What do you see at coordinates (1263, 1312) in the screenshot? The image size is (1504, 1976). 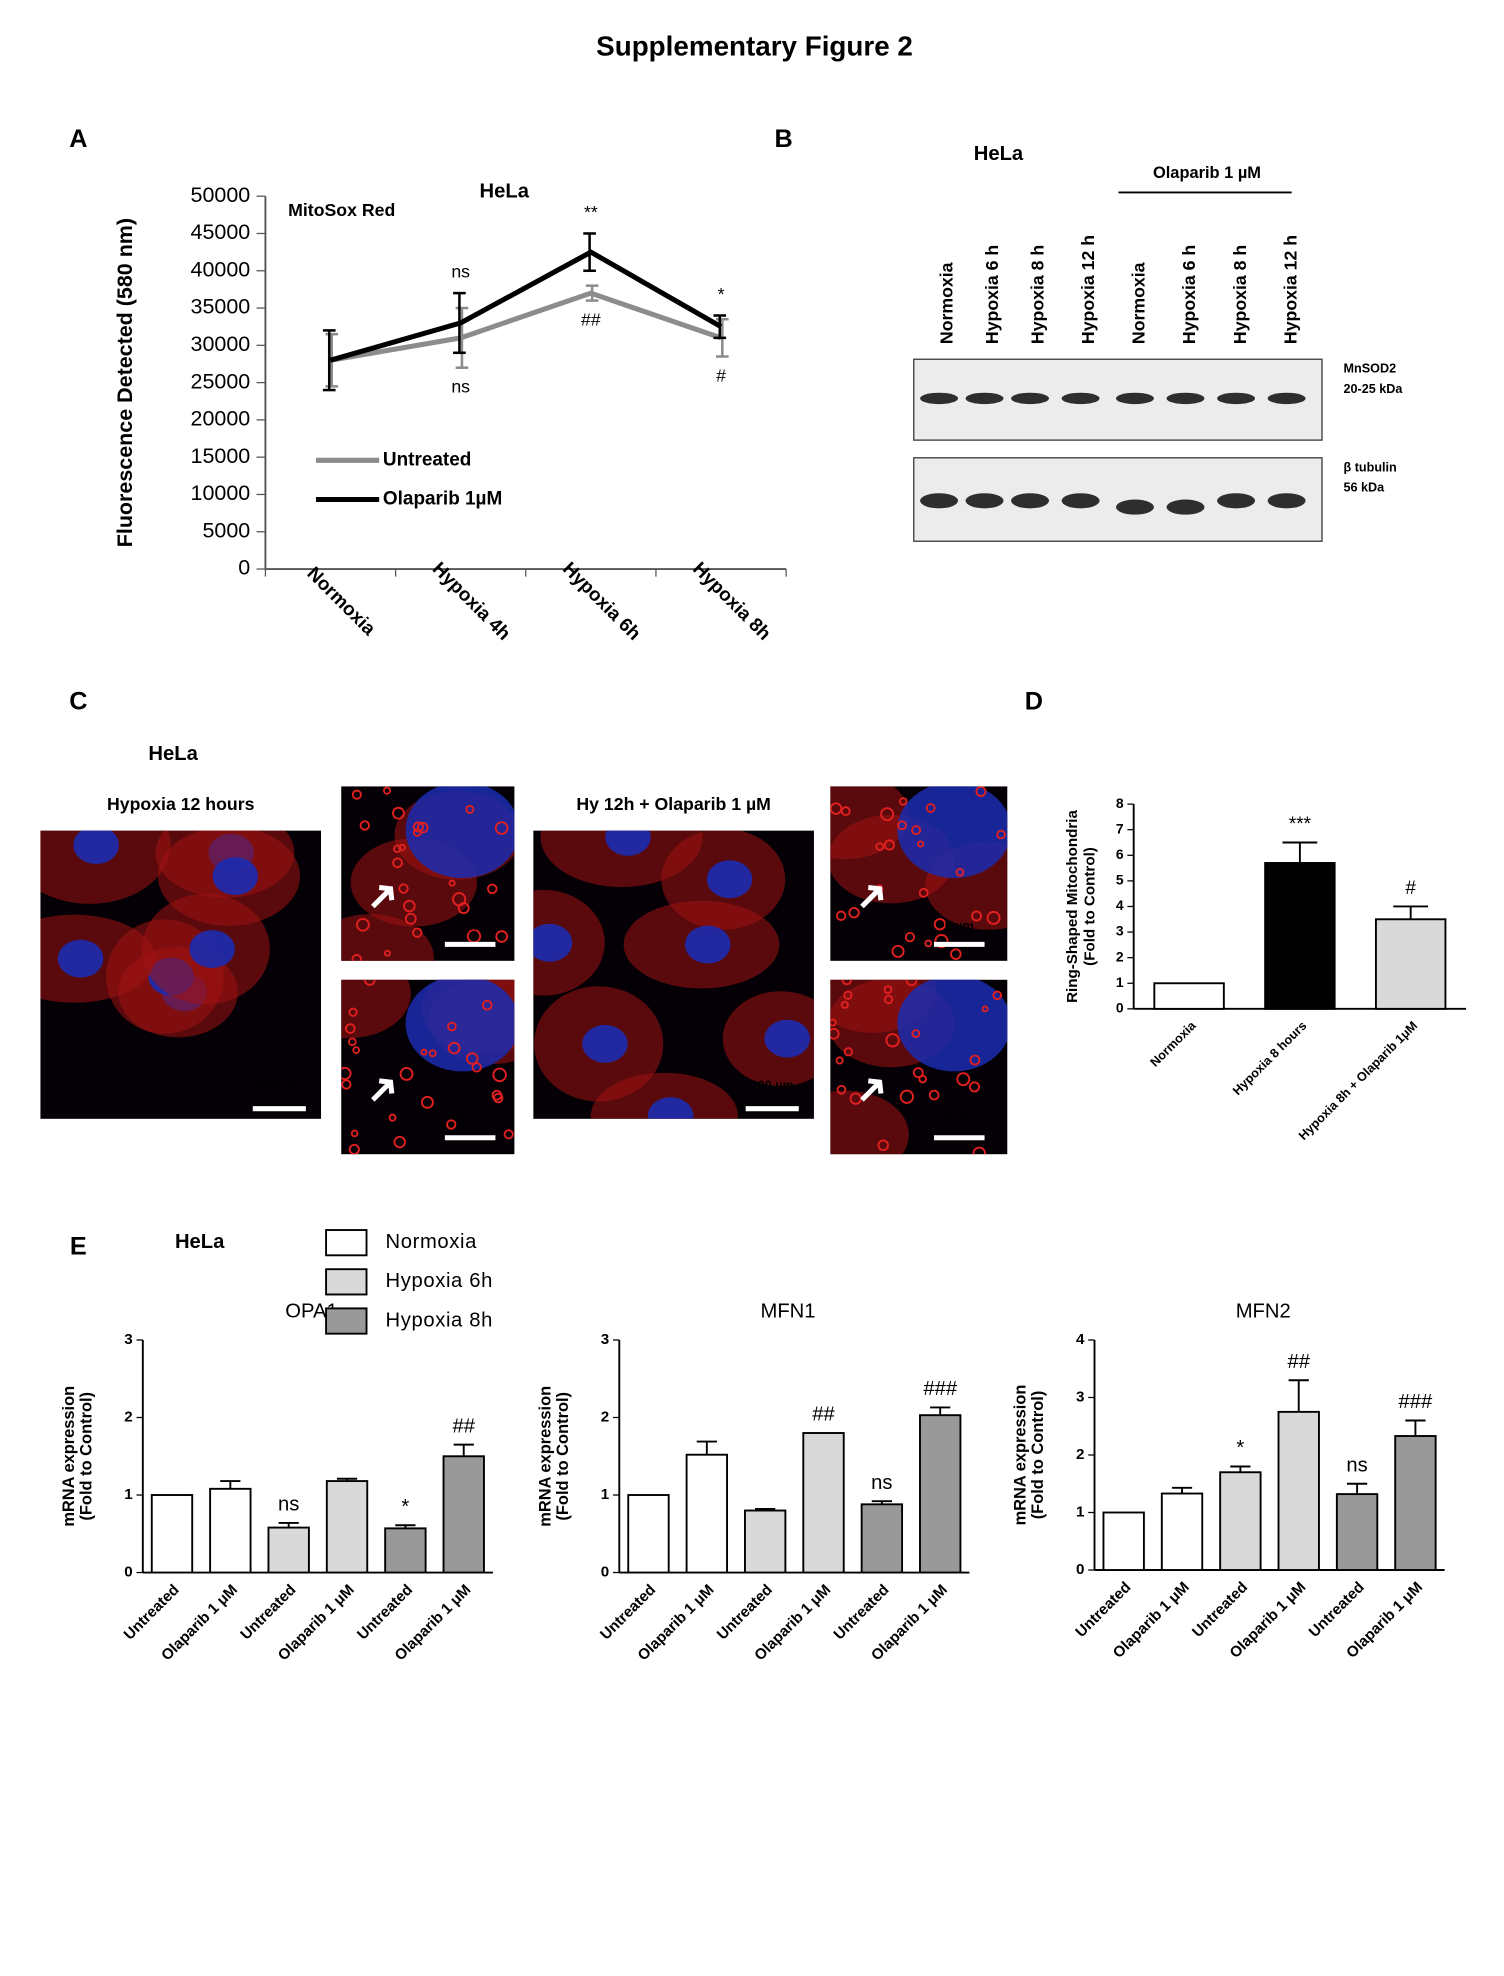 I see `chart-title: MFN2` at bounding box center [1263, 1312].